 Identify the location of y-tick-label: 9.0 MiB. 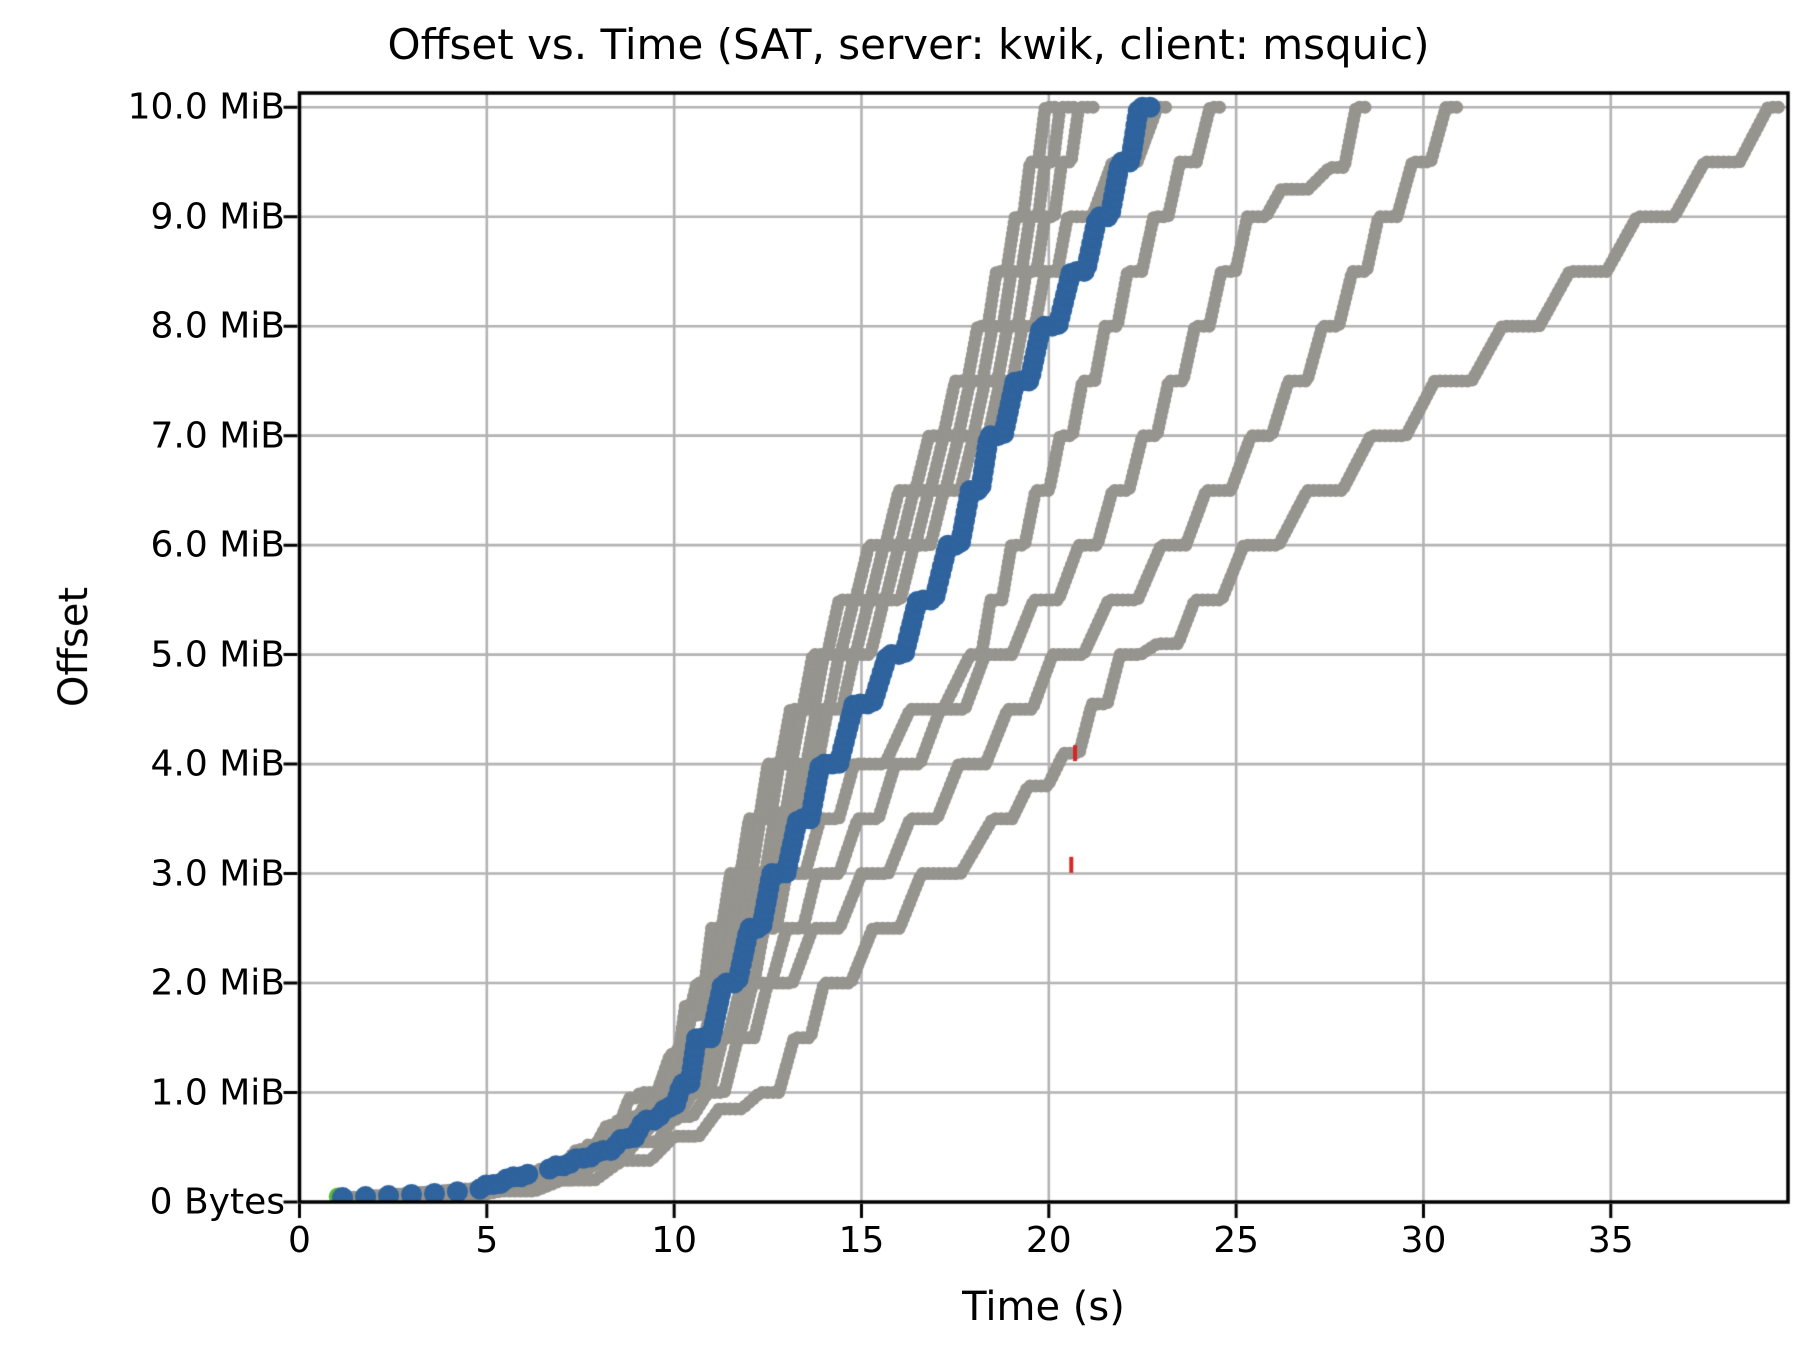
(217, 217).